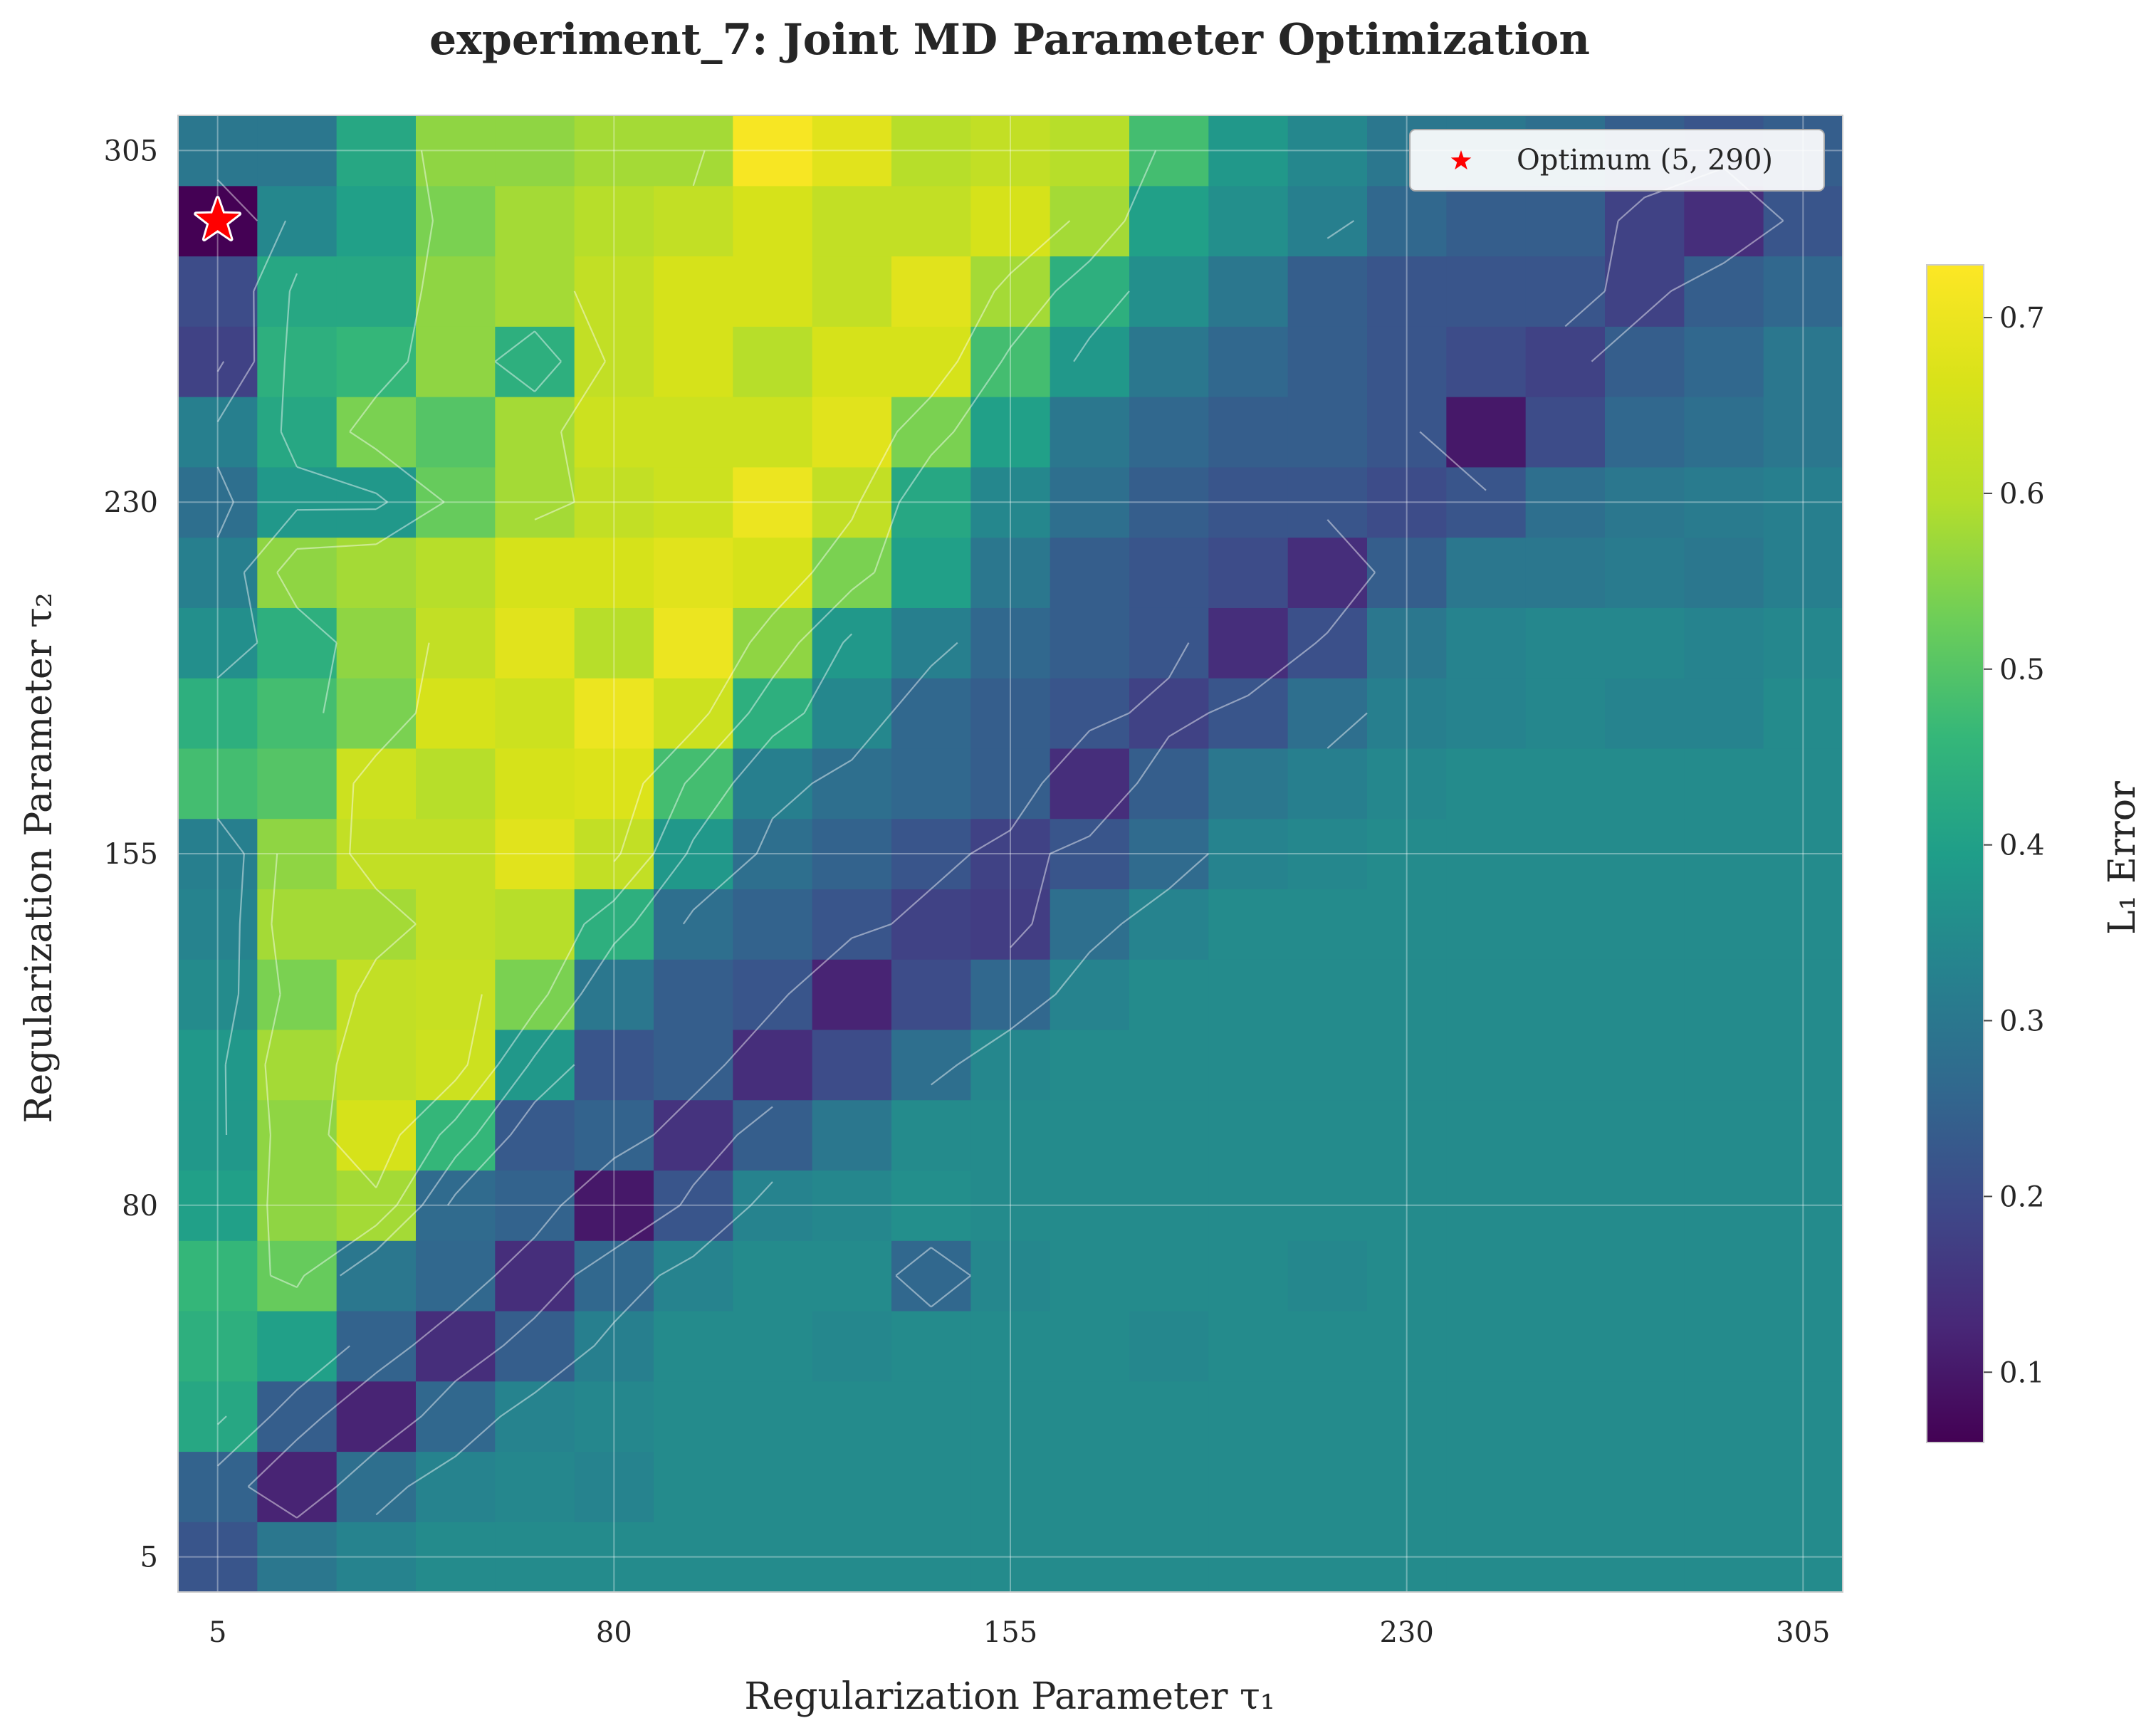  Describe the element at coordinates (1617, 160) in the screenshot. I see `legend: Optimum (5, 290)` at that location.